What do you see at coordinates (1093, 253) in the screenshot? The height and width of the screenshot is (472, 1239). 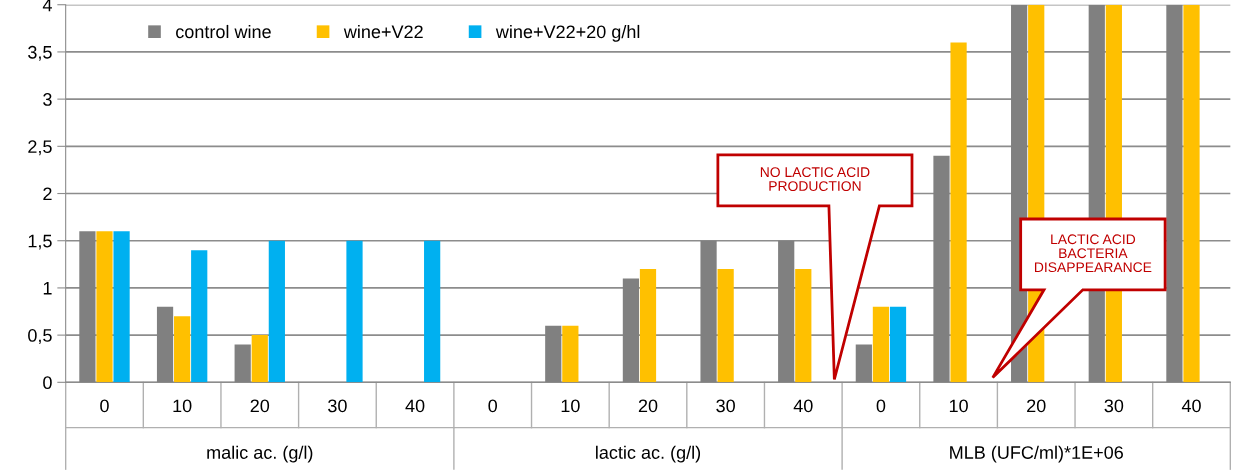 I see `annotation: LACTIC ACID BACTERIA DISAPPEARANCE` at bounding box center [1093, 253].